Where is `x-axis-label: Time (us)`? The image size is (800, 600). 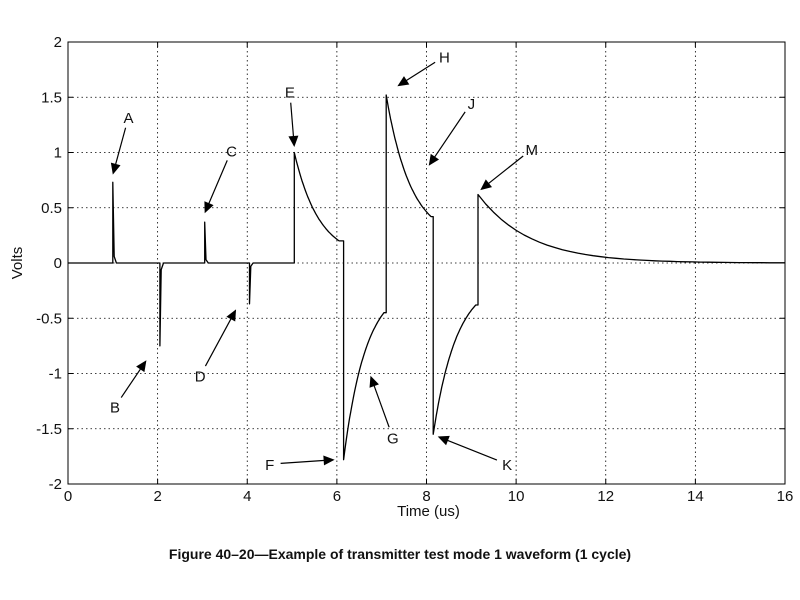
x-axis-label: Time (us) is located at coordinates (428, 511).